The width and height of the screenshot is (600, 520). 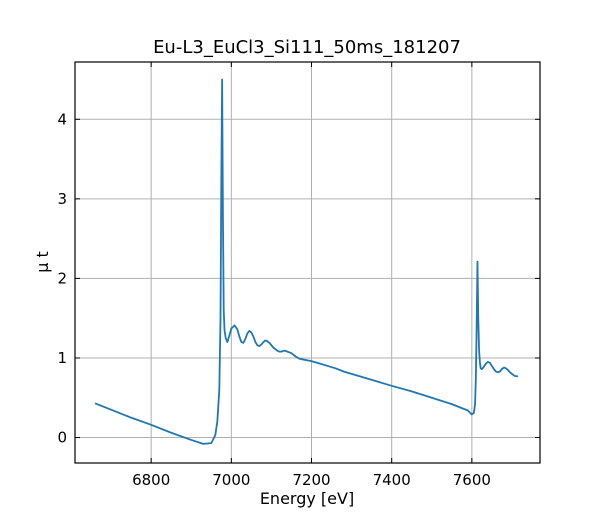 What do you see at coordinates (62, 119) in the screenshot?
I see `y-tick-label: 4` at bounding box center [62, 119].